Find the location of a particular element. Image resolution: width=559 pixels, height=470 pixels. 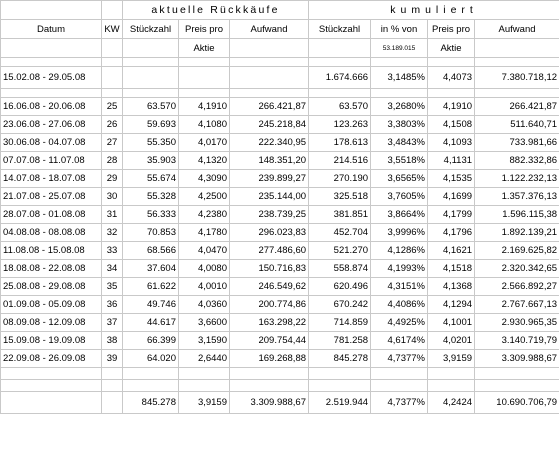

cell-aufwand: 296.023,83 is located at coordinates (269, 232).